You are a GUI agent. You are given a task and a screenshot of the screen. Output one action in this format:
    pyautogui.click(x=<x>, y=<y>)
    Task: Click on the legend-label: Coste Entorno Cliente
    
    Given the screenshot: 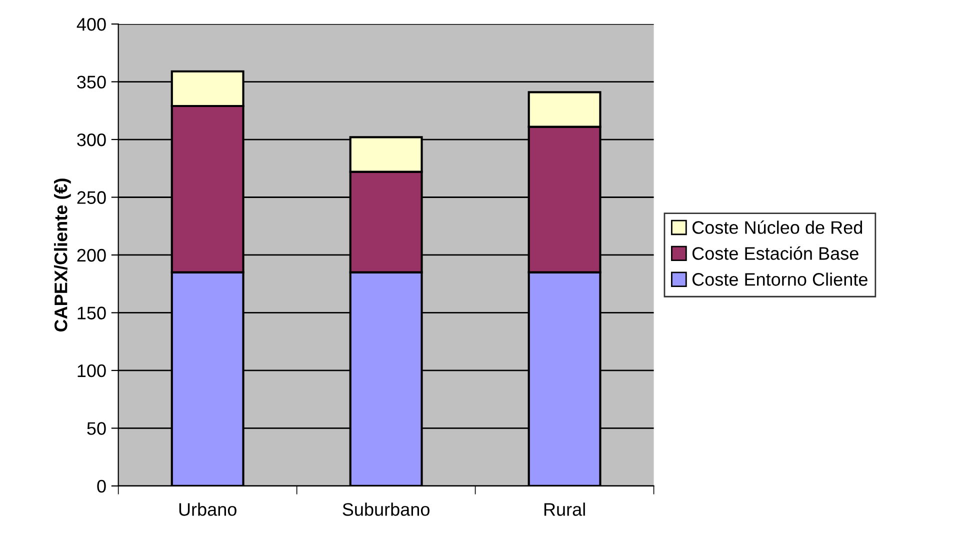 What is the action you would take?
    pyautogui.click(x=780, y=279)
    